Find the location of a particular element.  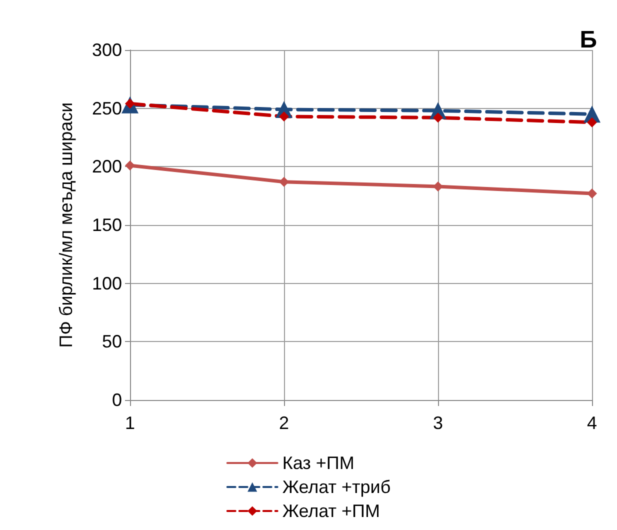

x-tick-label: 2 is located at coordinates (284, 423).